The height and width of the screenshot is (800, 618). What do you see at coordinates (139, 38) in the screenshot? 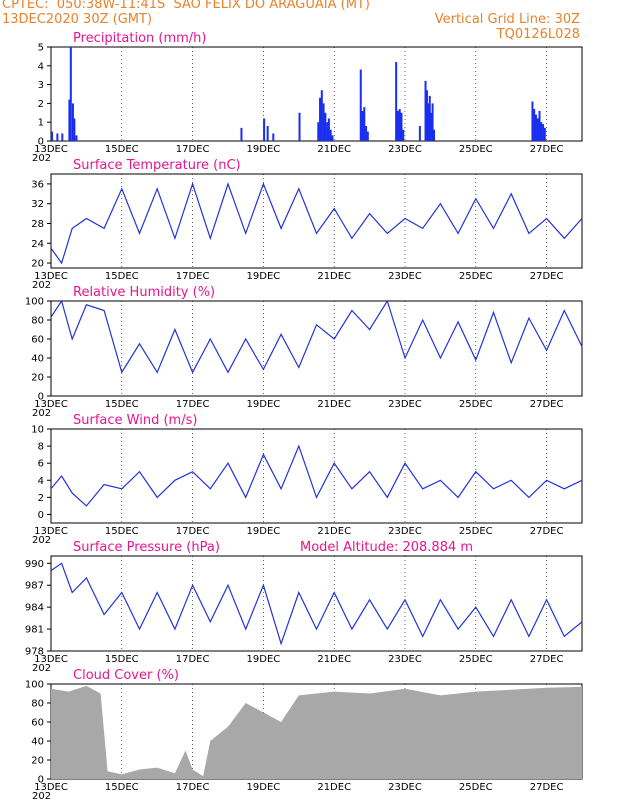
I see `panel-title: Precipitation (mm/h)` at bounding box center [139, 38].